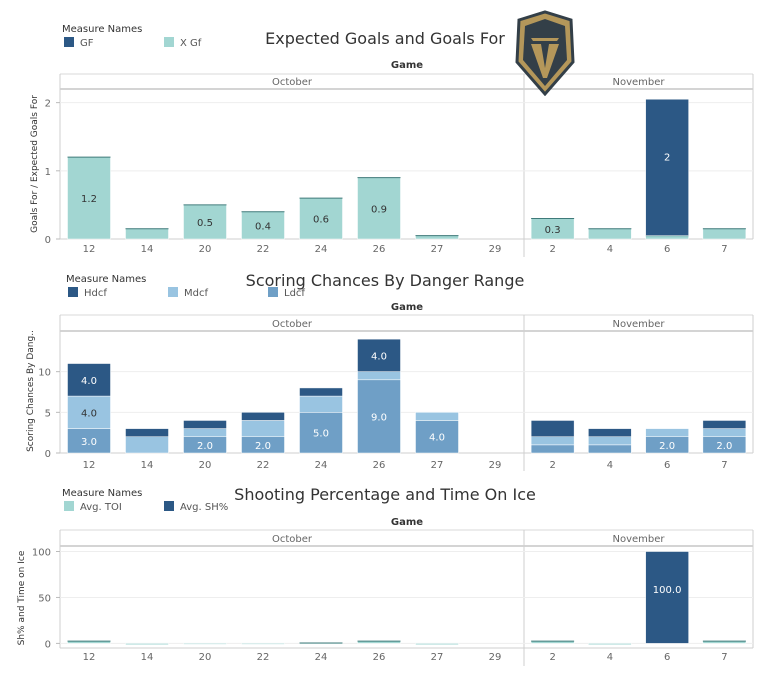  Describe the element at coordinates (185, 286) in the screenshot. I see `legend: Measure Names Hdcf Mdcf Ldcf` at that location.